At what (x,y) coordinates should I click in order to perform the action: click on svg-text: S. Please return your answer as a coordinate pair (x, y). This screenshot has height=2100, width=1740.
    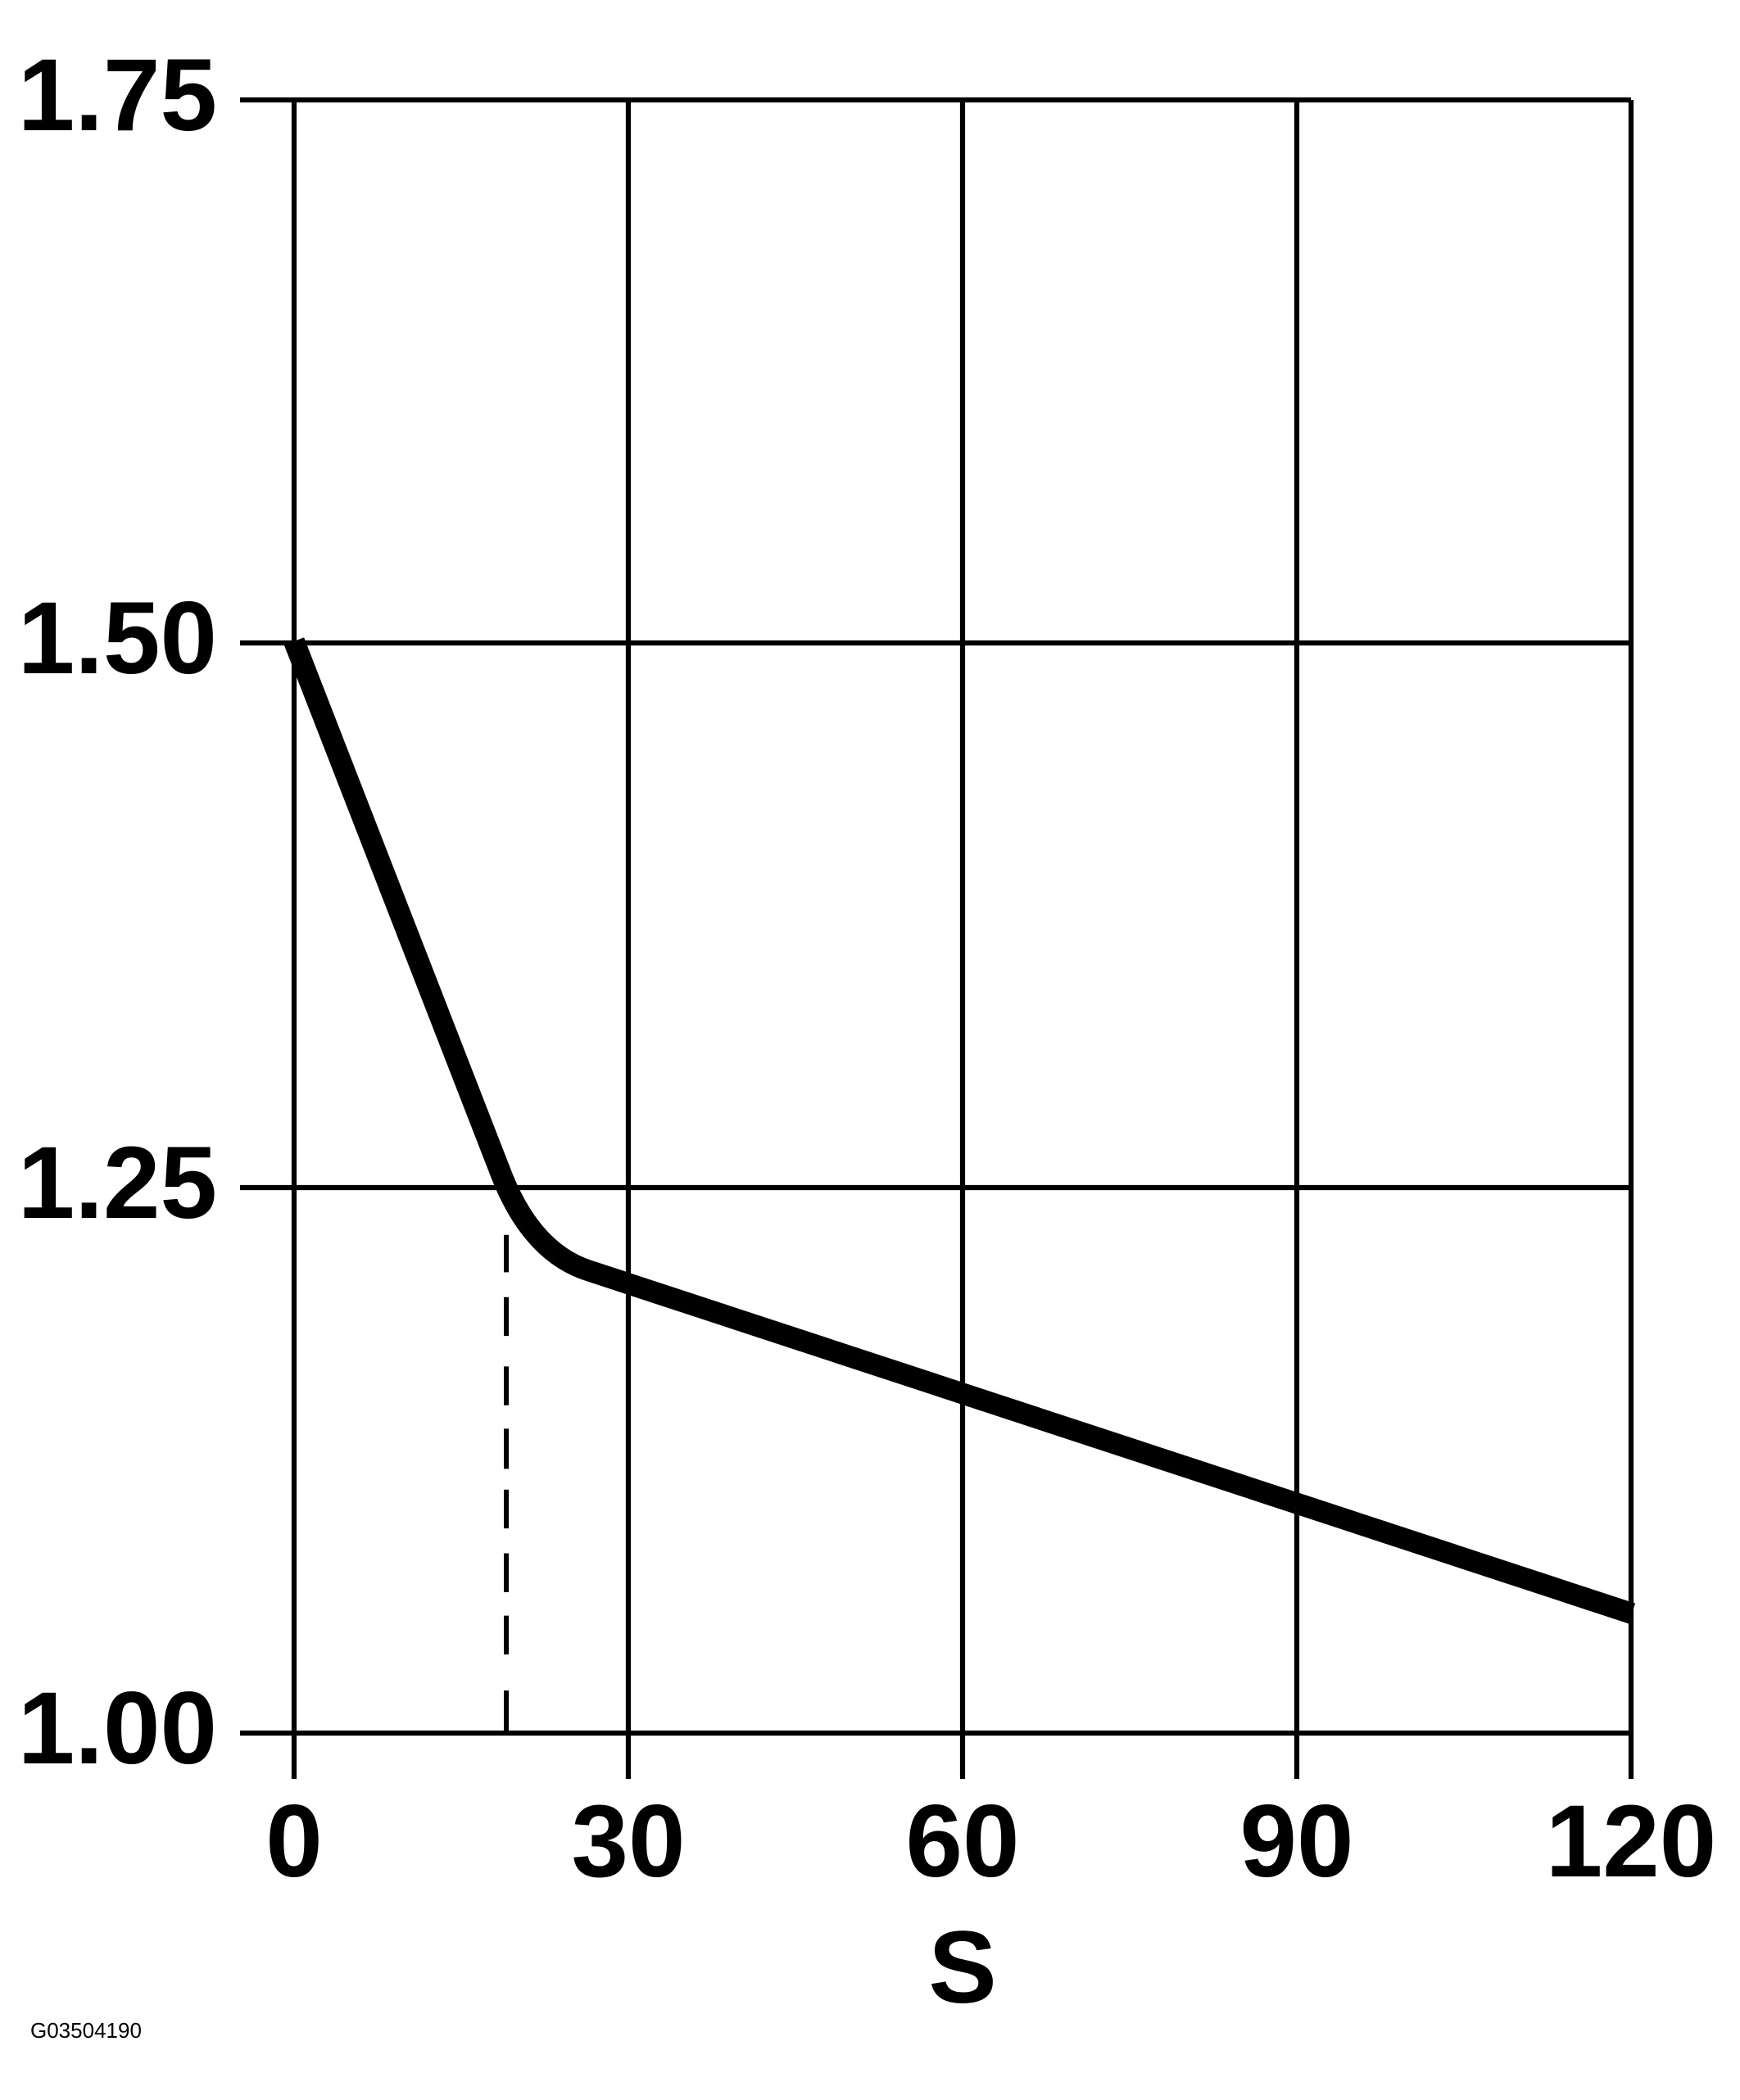
    Looking at the image, I should click on (962, 1968).